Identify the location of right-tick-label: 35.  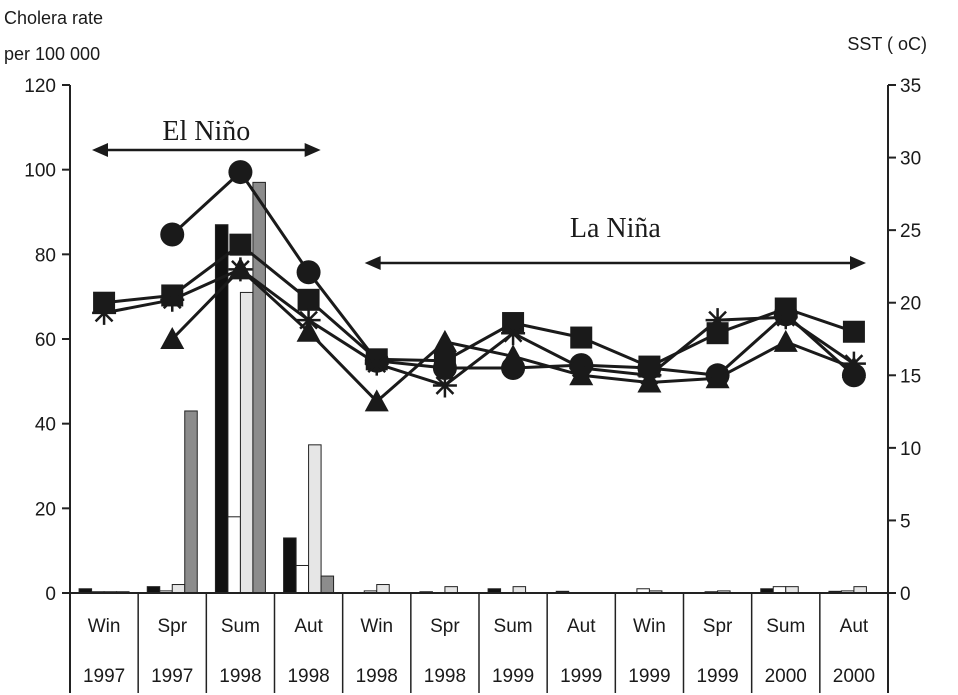
(910, 86).